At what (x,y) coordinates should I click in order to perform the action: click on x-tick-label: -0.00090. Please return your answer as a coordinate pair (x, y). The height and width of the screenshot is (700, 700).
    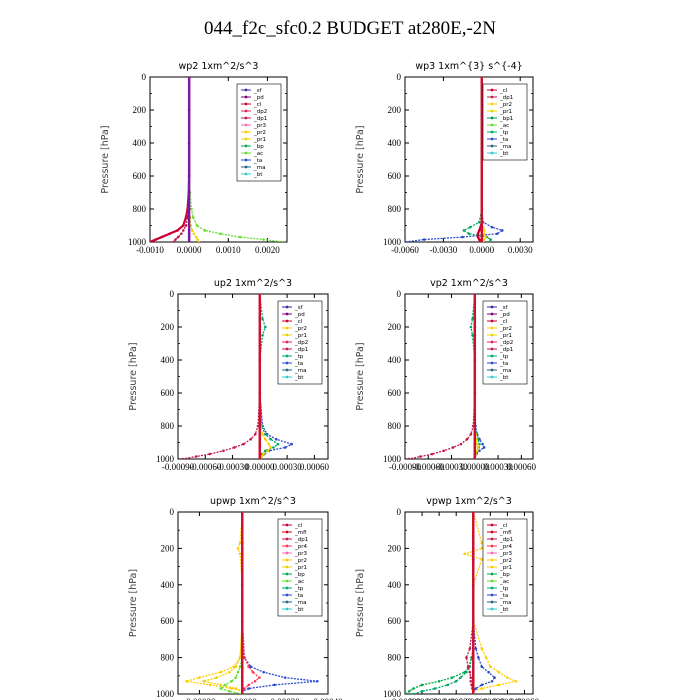
    Looking at the image, I should click on (178, 467).